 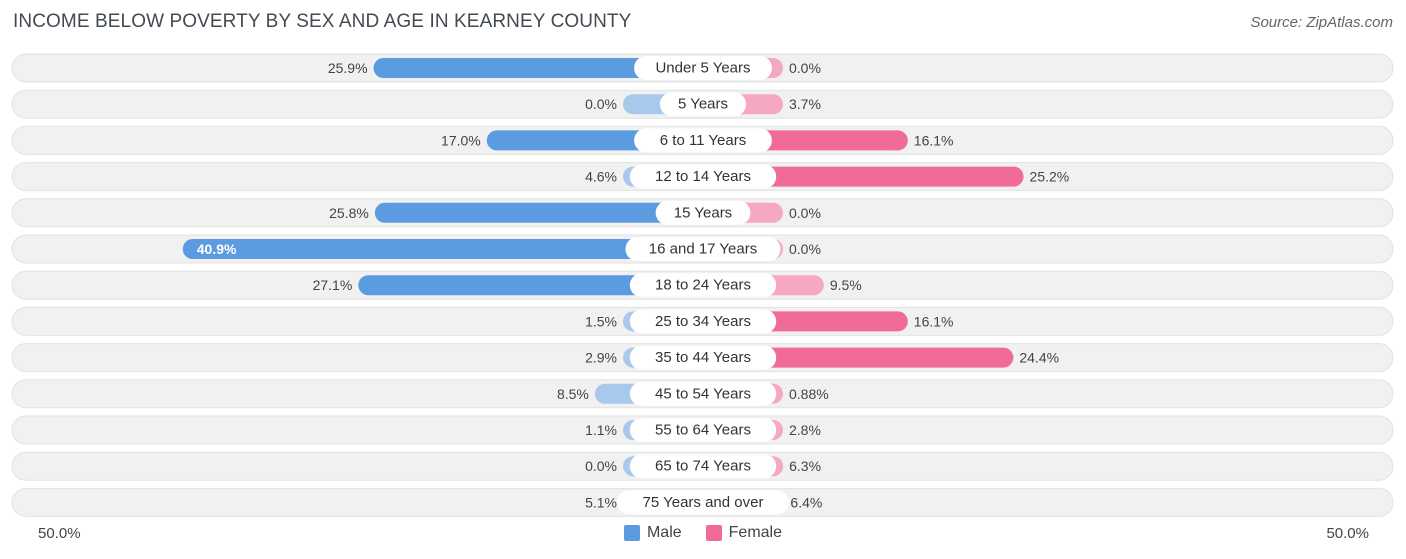 I want to click on category-label: 6 to 11 Years, so click(x=703, y=140).